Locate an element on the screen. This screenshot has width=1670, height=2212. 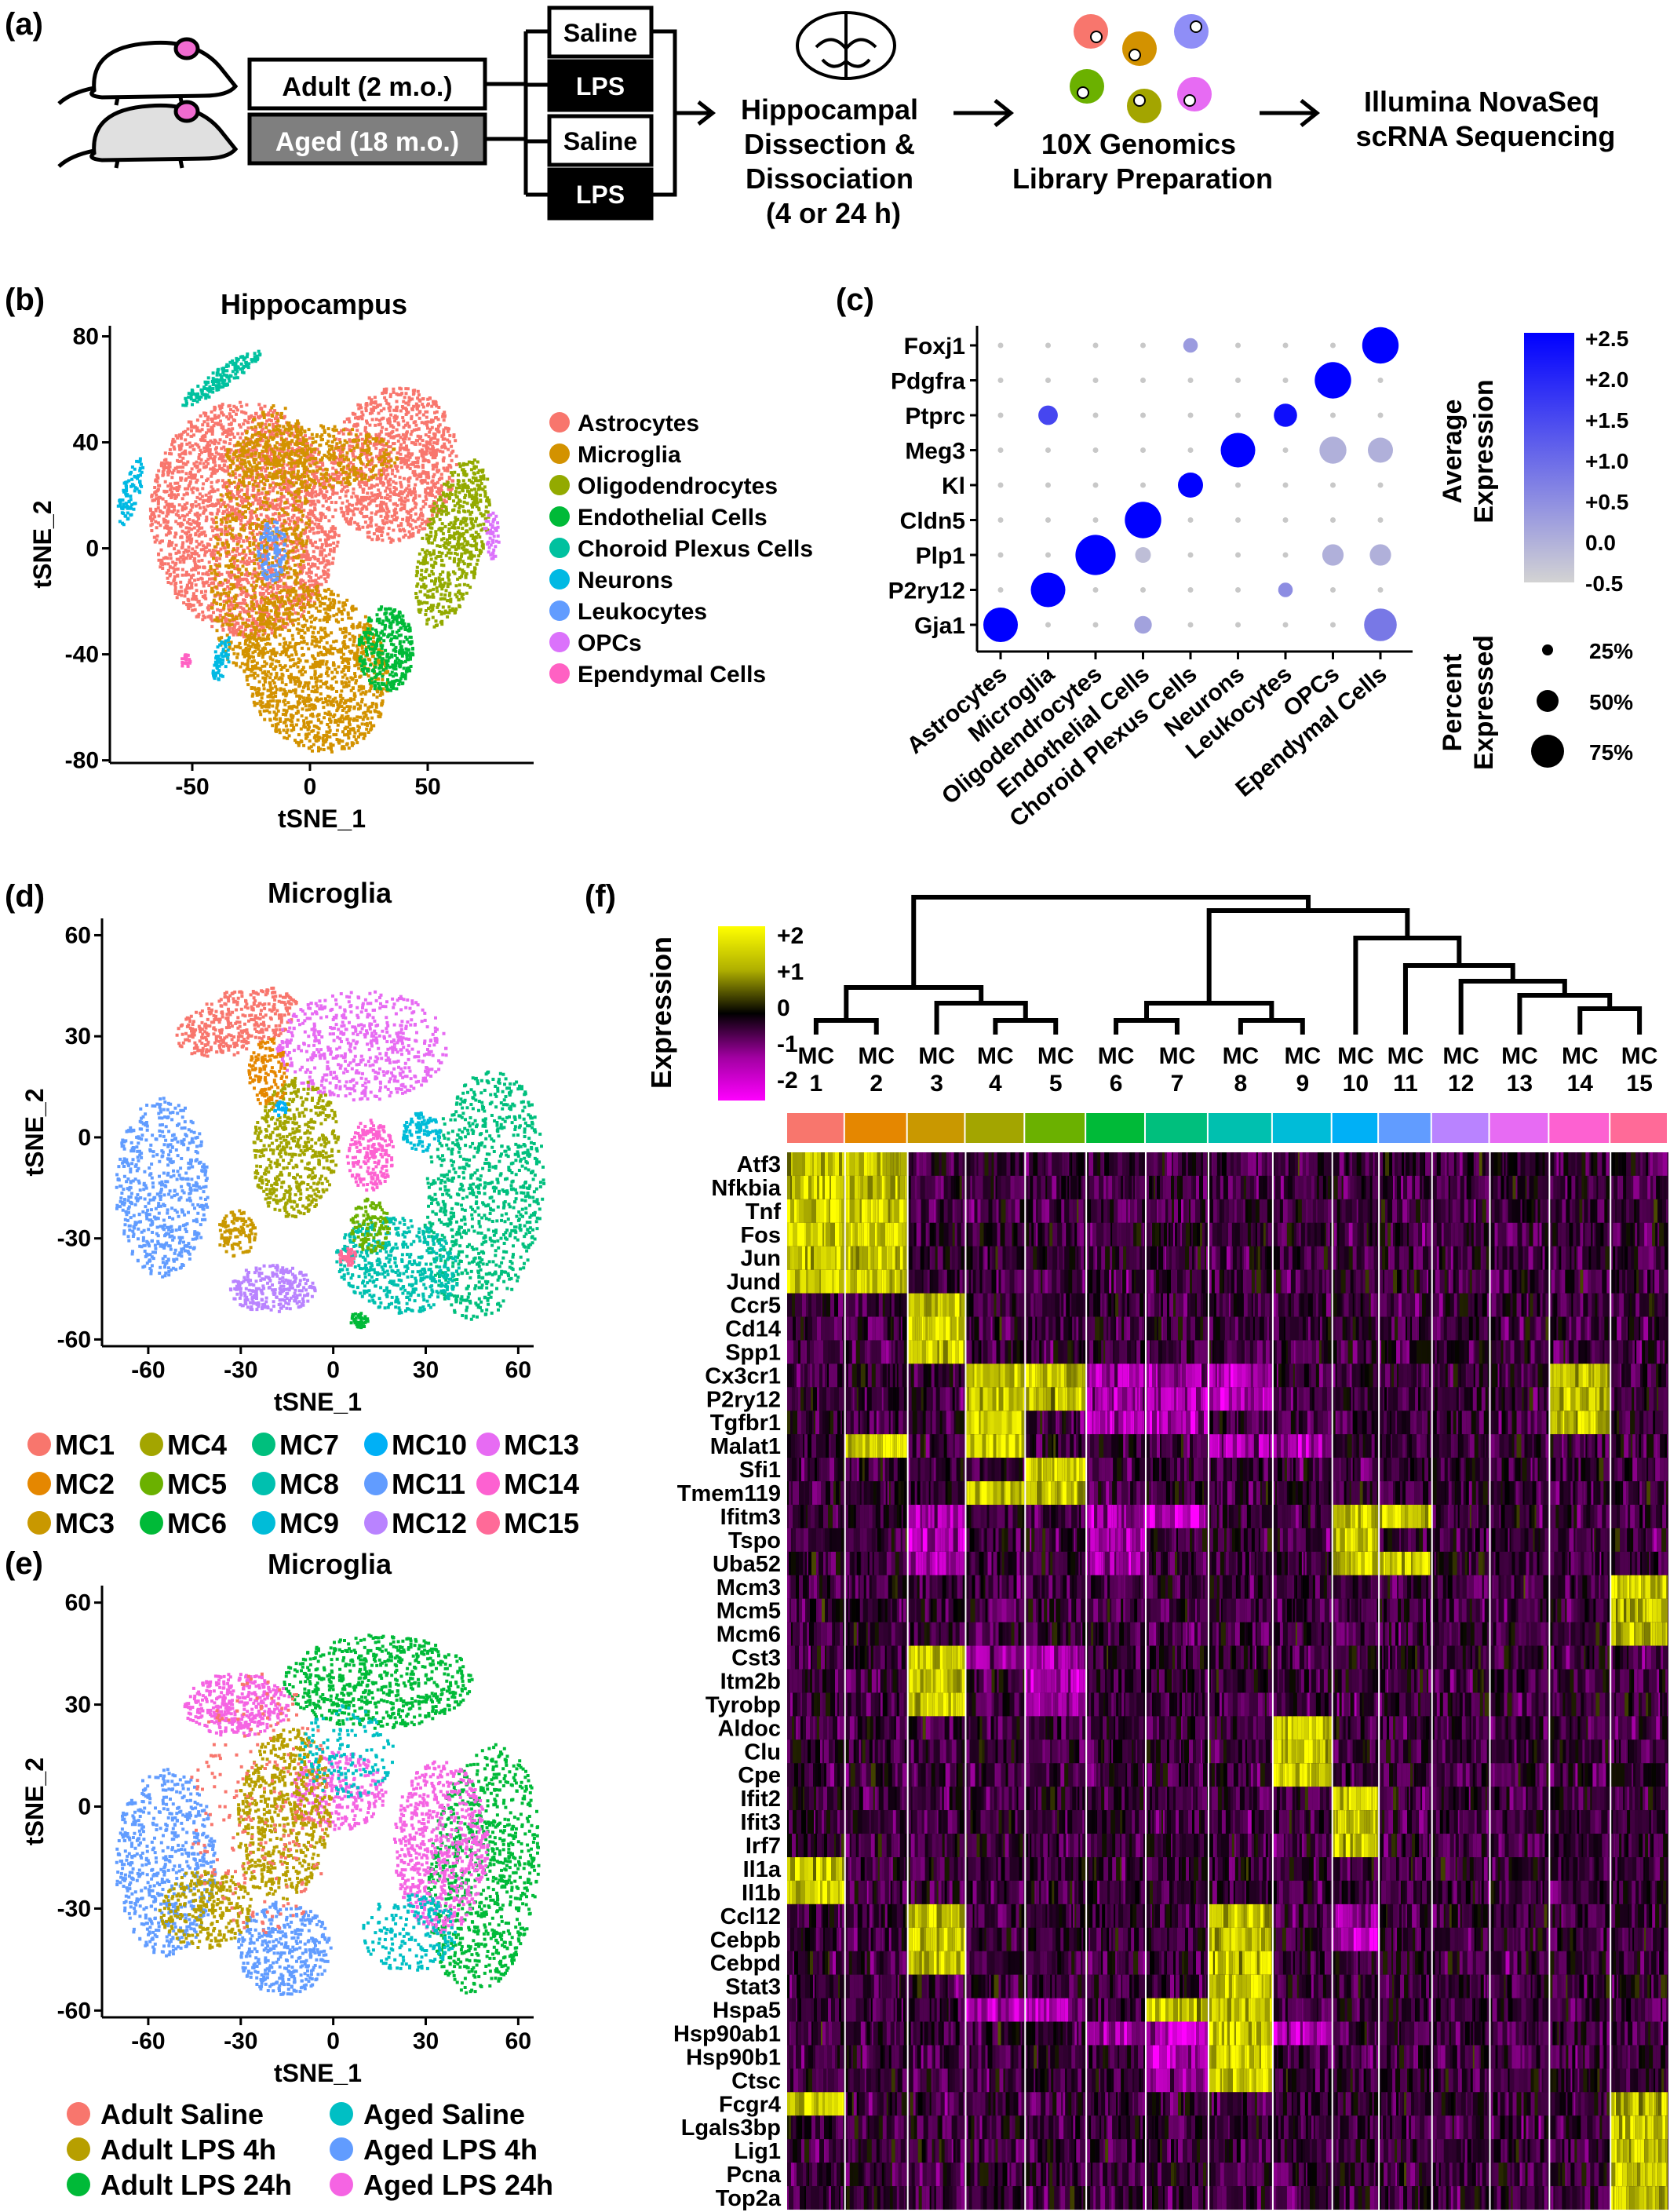
cluster-microglia is located at coordinates (312, 457).